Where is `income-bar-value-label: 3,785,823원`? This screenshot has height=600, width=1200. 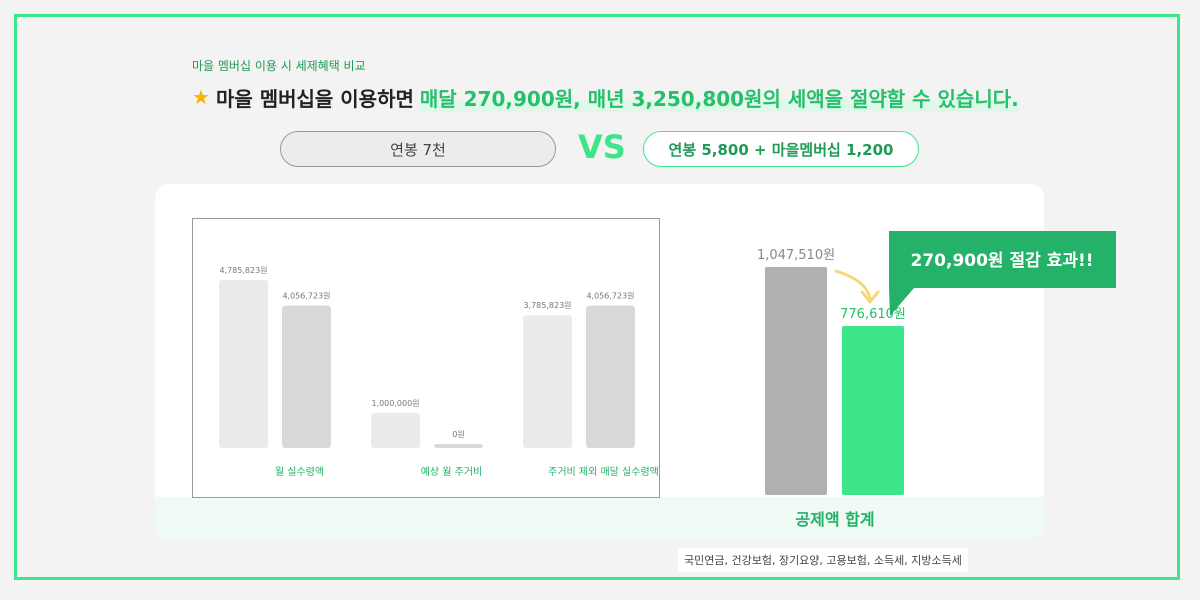 income-bar-value-label: 3,785,823원 is located at coordinates (547, 305).